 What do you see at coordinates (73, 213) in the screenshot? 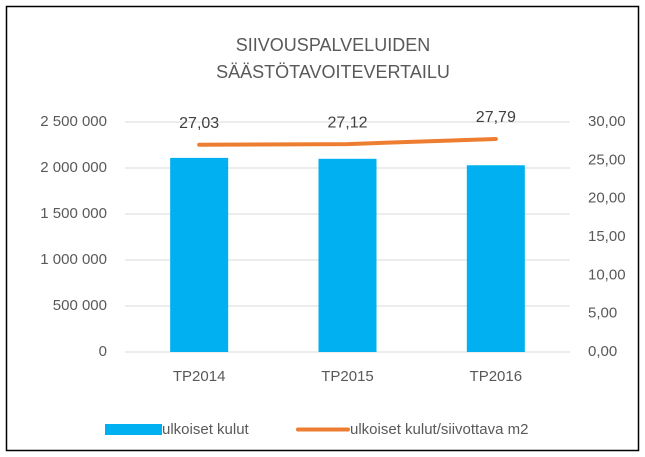
I see `y-tick-label: 1 500 000` at bounding box center [73, 213].